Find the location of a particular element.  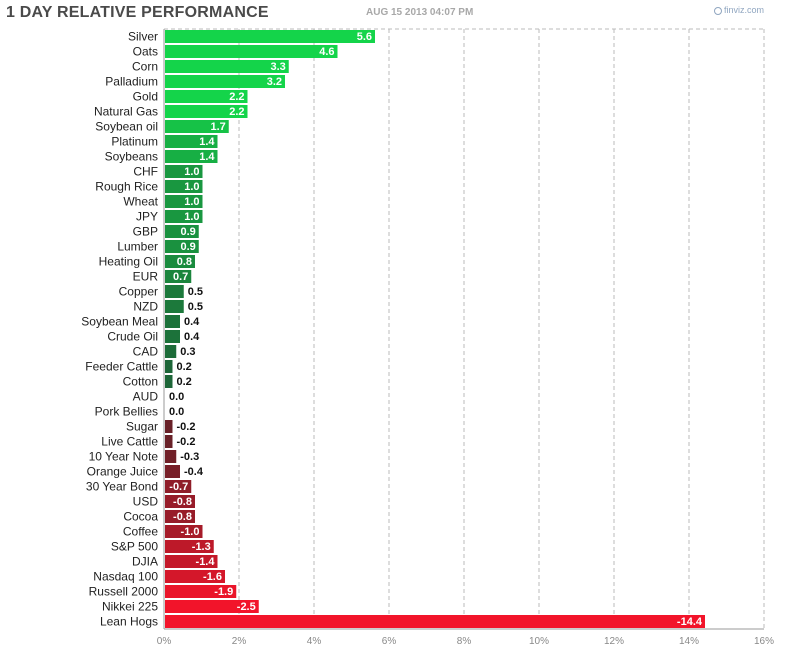

x-tick-label: 14% is located at coordinates (689, 641).